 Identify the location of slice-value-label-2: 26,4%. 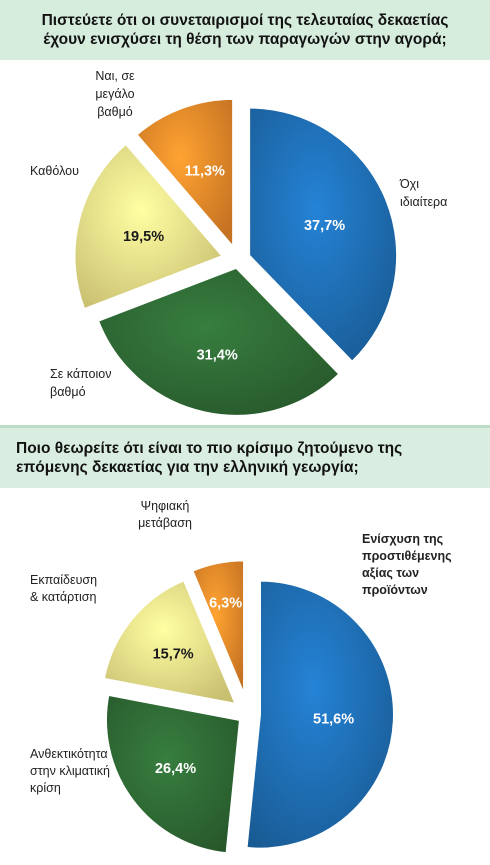
(175, 769).